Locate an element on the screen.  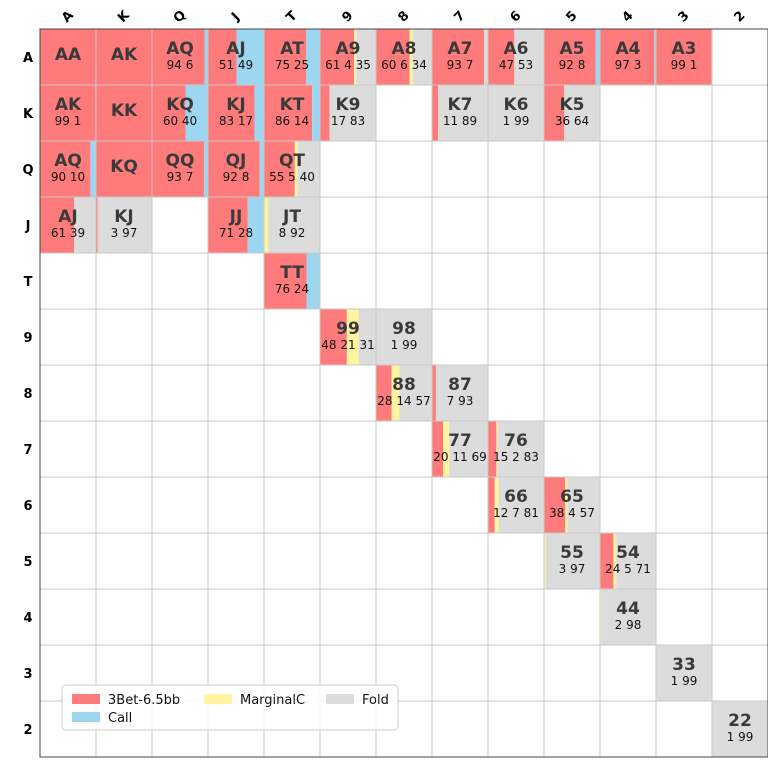
freq-label: 61 4 35 is located at coordinates (348, 65).